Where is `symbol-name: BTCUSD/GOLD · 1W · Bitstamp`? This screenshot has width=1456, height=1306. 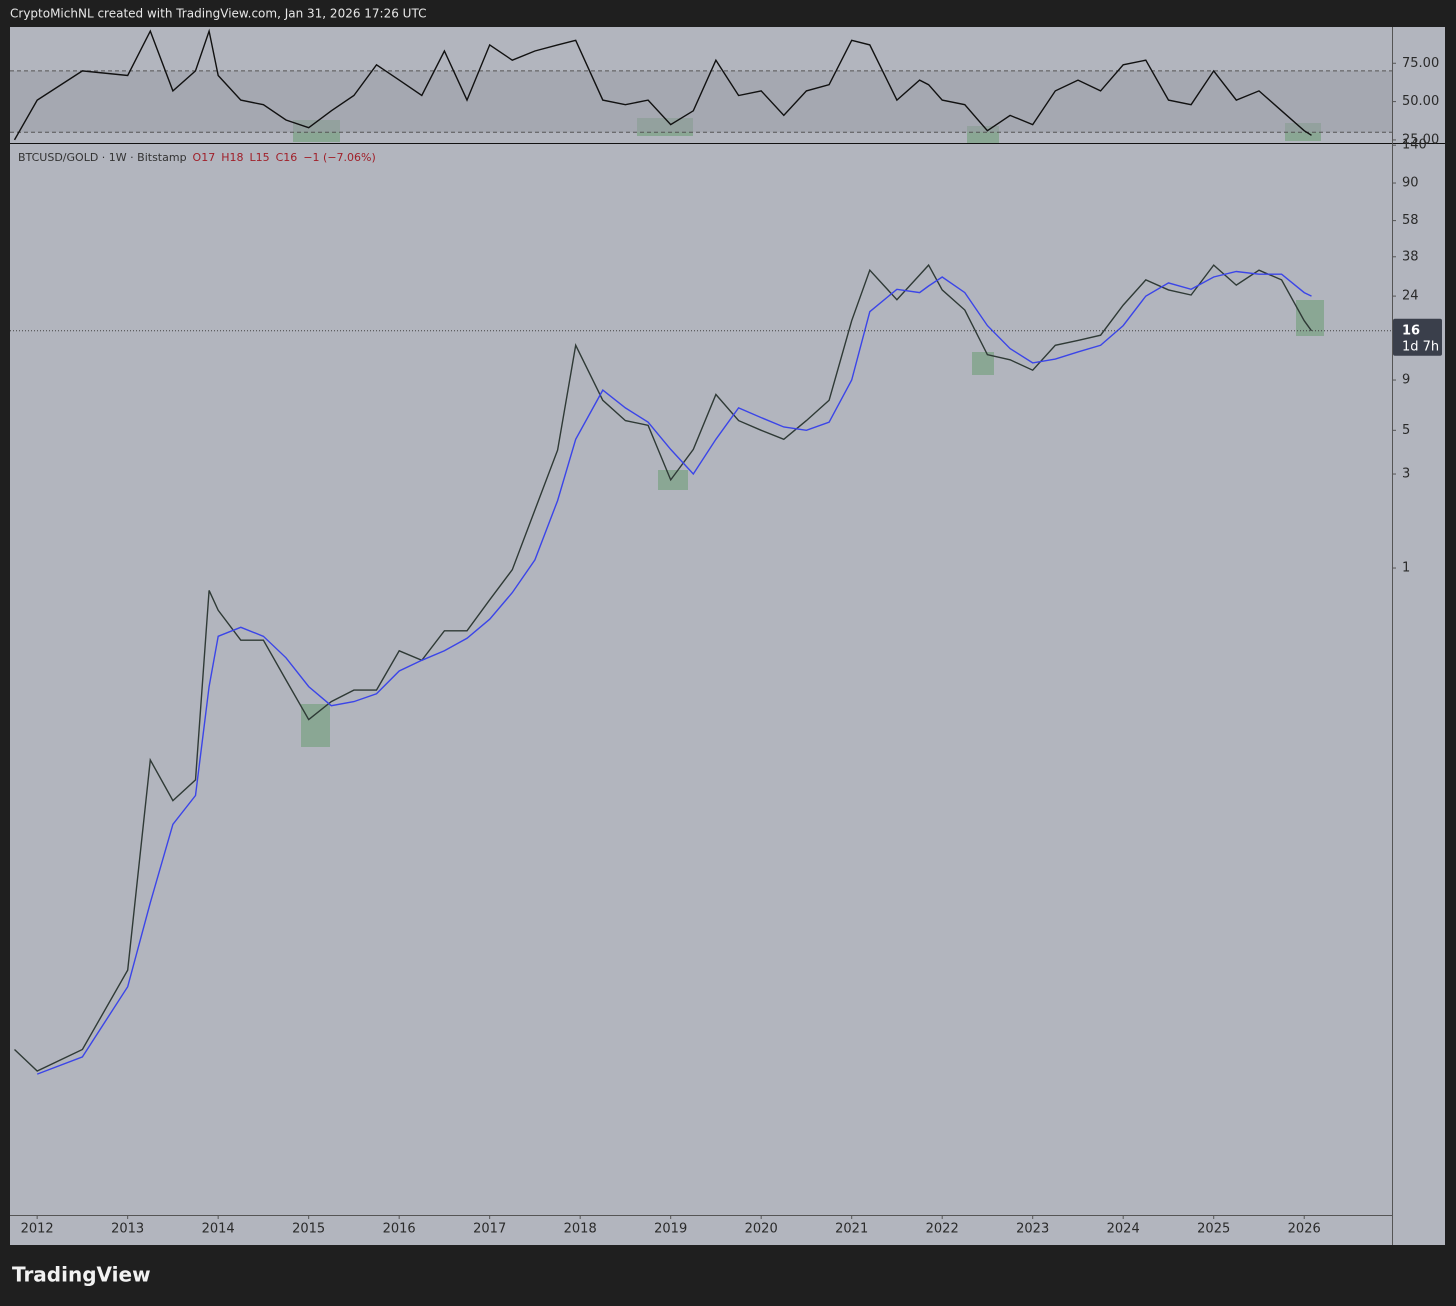
symbol-name: BTCUSD/GOLD · 1W · Bitstamp is located at coordinates (102, 157).